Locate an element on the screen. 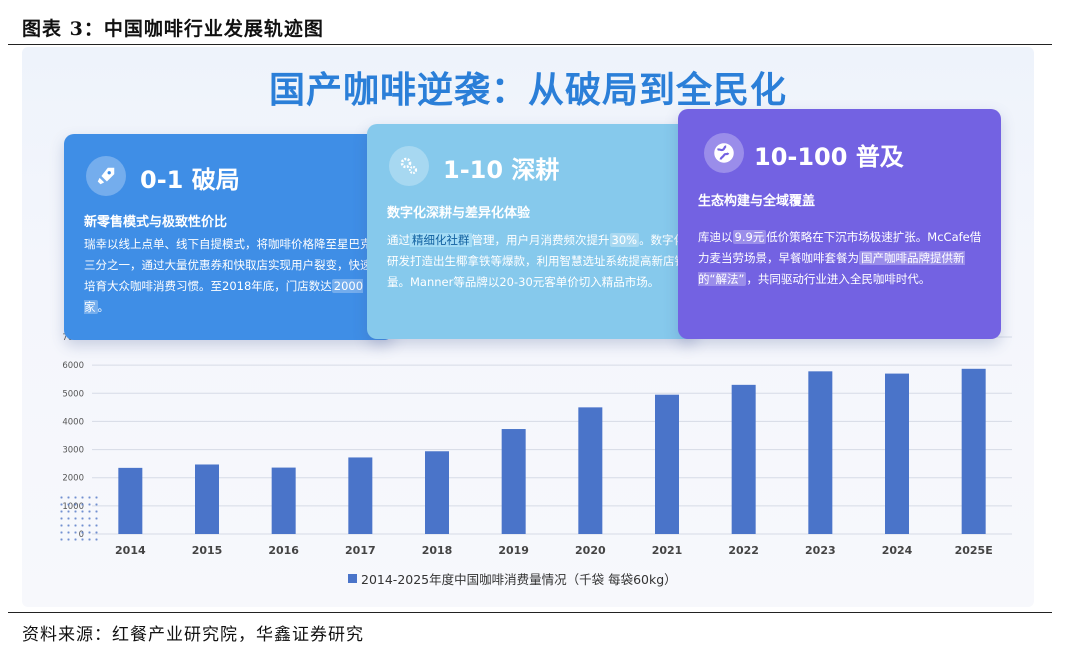 The width and height of the screenshot is (1080, 650). bottom-rule is located at coordinates (530, 612).